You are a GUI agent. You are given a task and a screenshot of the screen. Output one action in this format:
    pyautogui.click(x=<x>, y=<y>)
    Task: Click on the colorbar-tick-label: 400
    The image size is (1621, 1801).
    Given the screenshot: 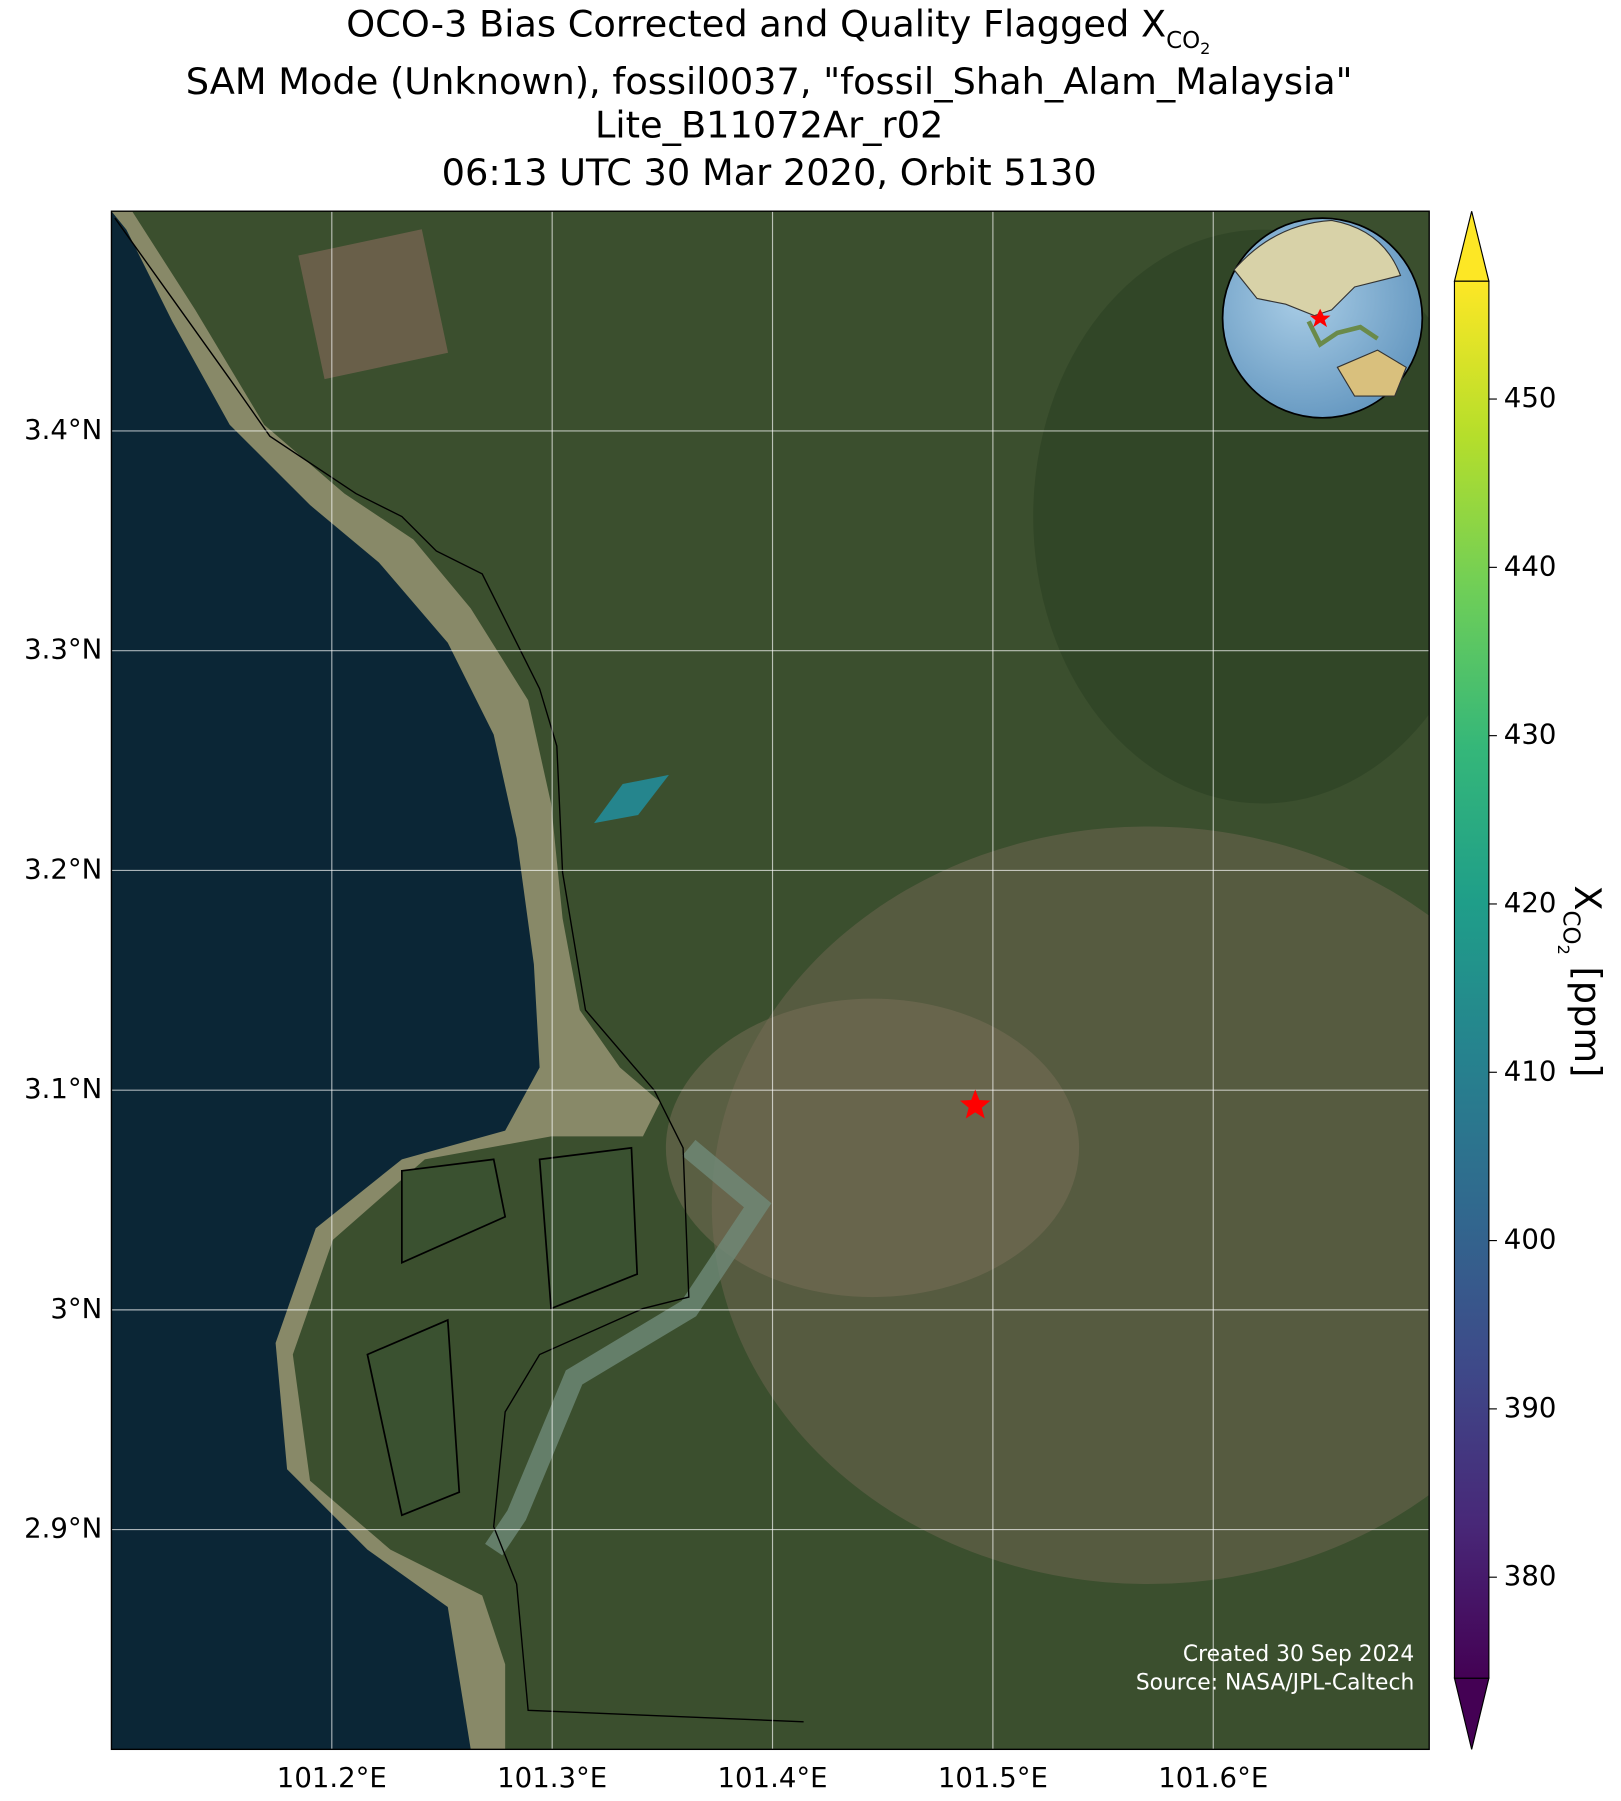 What is the action you would take?
    pyautogui.click(x=1530, y=1240)
    